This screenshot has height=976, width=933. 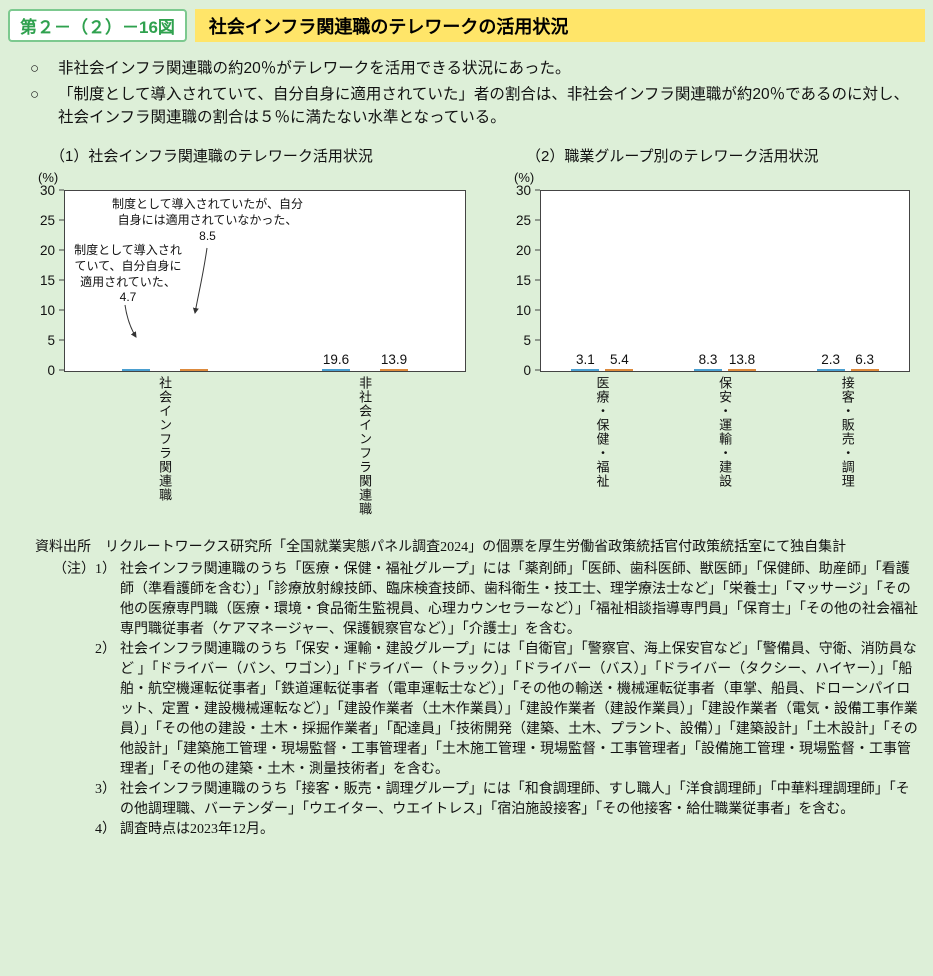 What do you see at coordinates (197, 830) in the screenshot?
I see `note-4-text: 調査時点は2023年12月。` at bounding box center [197, 830].